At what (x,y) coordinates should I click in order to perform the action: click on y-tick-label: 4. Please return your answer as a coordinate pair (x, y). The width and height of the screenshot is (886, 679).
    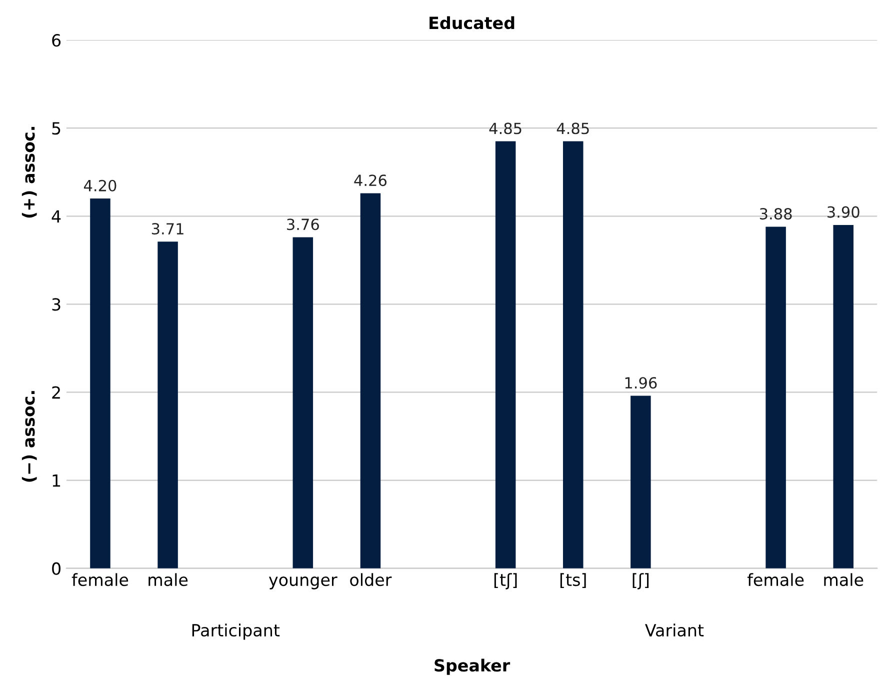
    Looking at the image, I should click on (56, 216).